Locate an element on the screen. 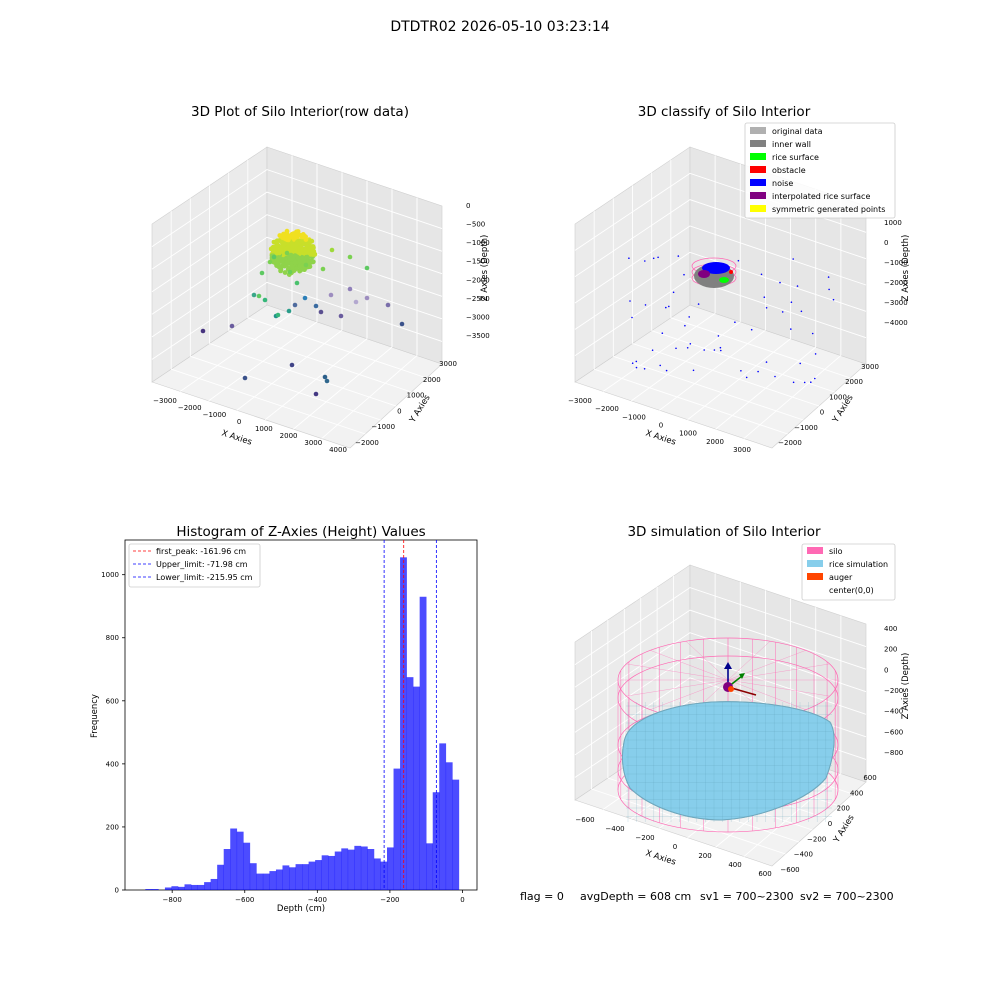  panel1-3d-box is located at coordinates (297, 297).